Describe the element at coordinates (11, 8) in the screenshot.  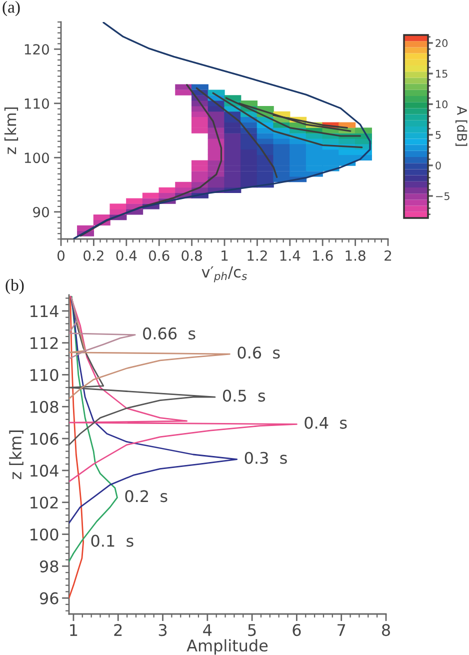
I see `chart-title: (a)` at that location.